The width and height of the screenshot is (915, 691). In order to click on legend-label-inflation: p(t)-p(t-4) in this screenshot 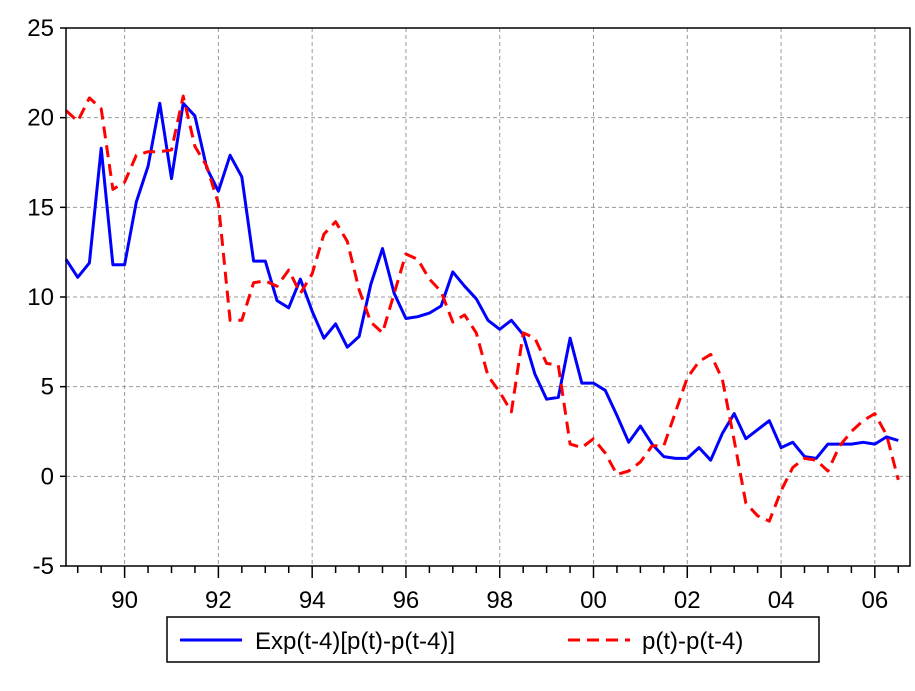, I will do `click(692, 641)`.